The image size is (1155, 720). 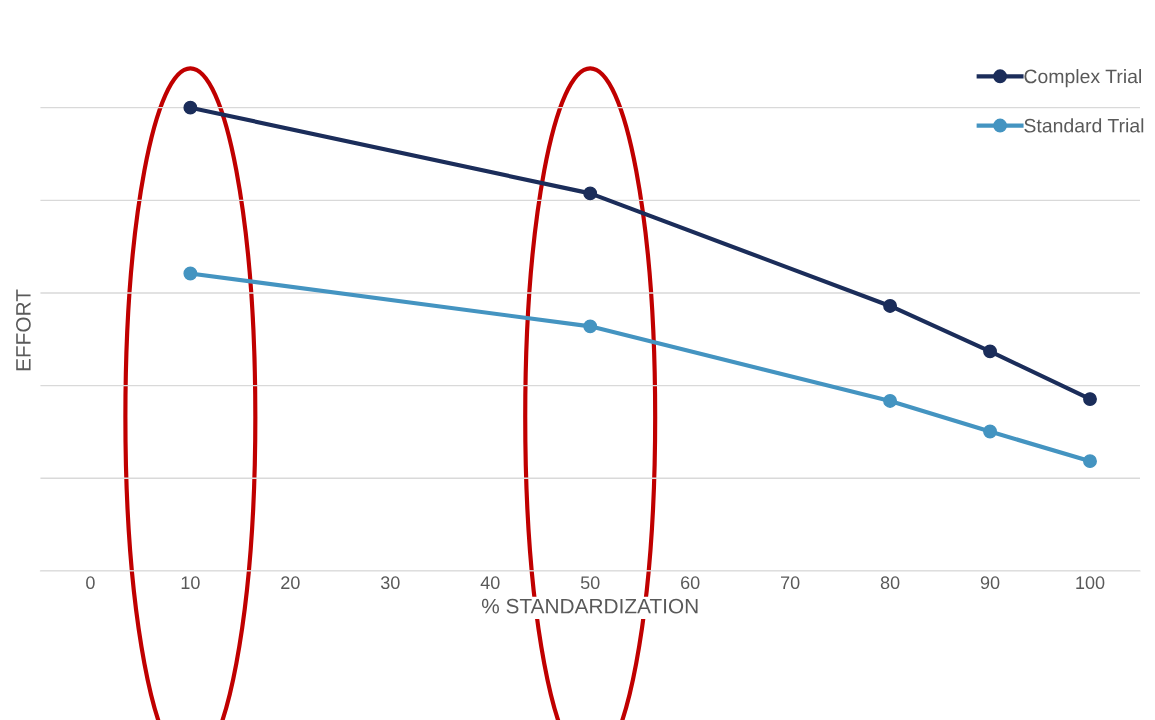 What do you see at coordinates (290, 583) in the screenshot?
I see `x-tick-label: 20` at bounding box center [290, 583].